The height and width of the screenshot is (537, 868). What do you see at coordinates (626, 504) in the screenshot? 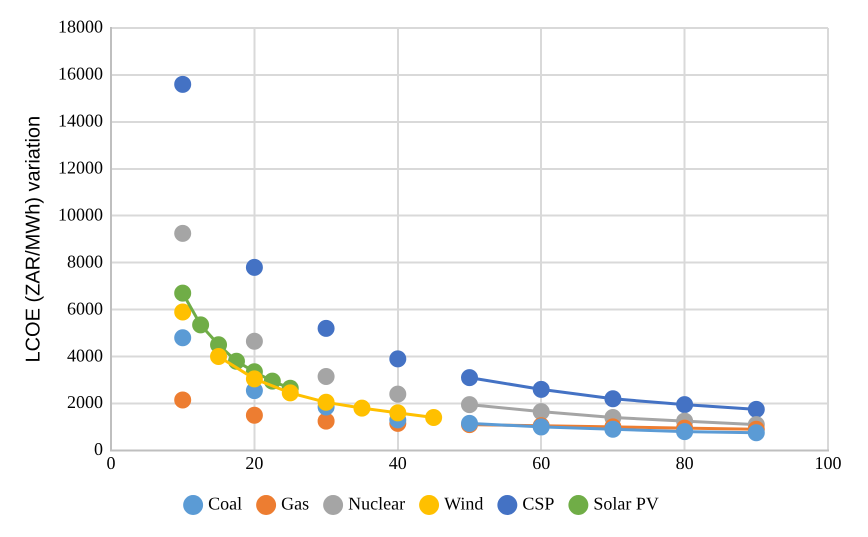
I see `legend-label: Solar PV` at bounding box center [626, 504].